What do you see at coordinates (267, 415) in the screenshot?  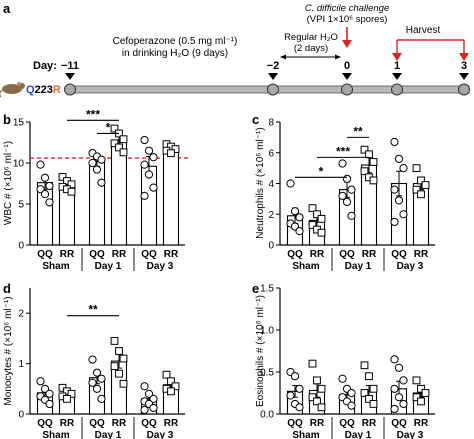 I see `y-tick-label: 0.0` at bounding box center [267, 415].